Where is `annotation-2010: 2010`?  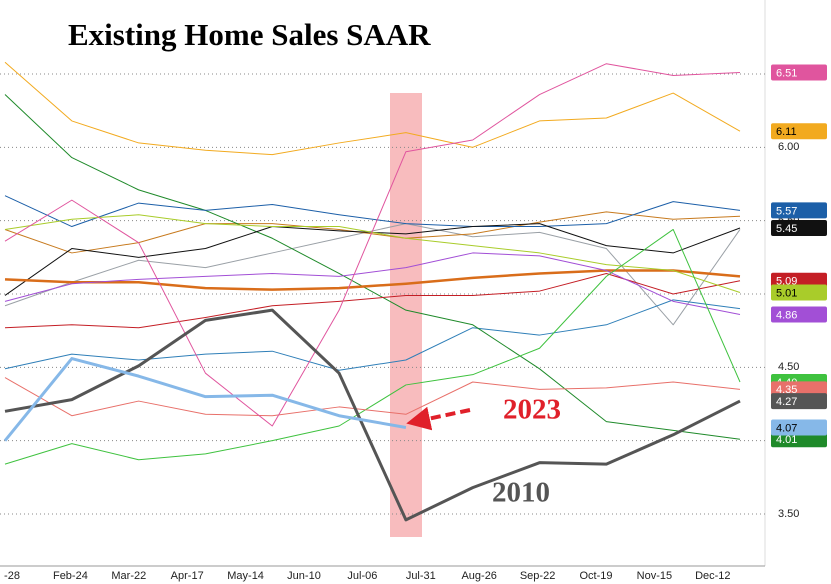
annotation-2010: 2010 is located at coordinates (521, 493).